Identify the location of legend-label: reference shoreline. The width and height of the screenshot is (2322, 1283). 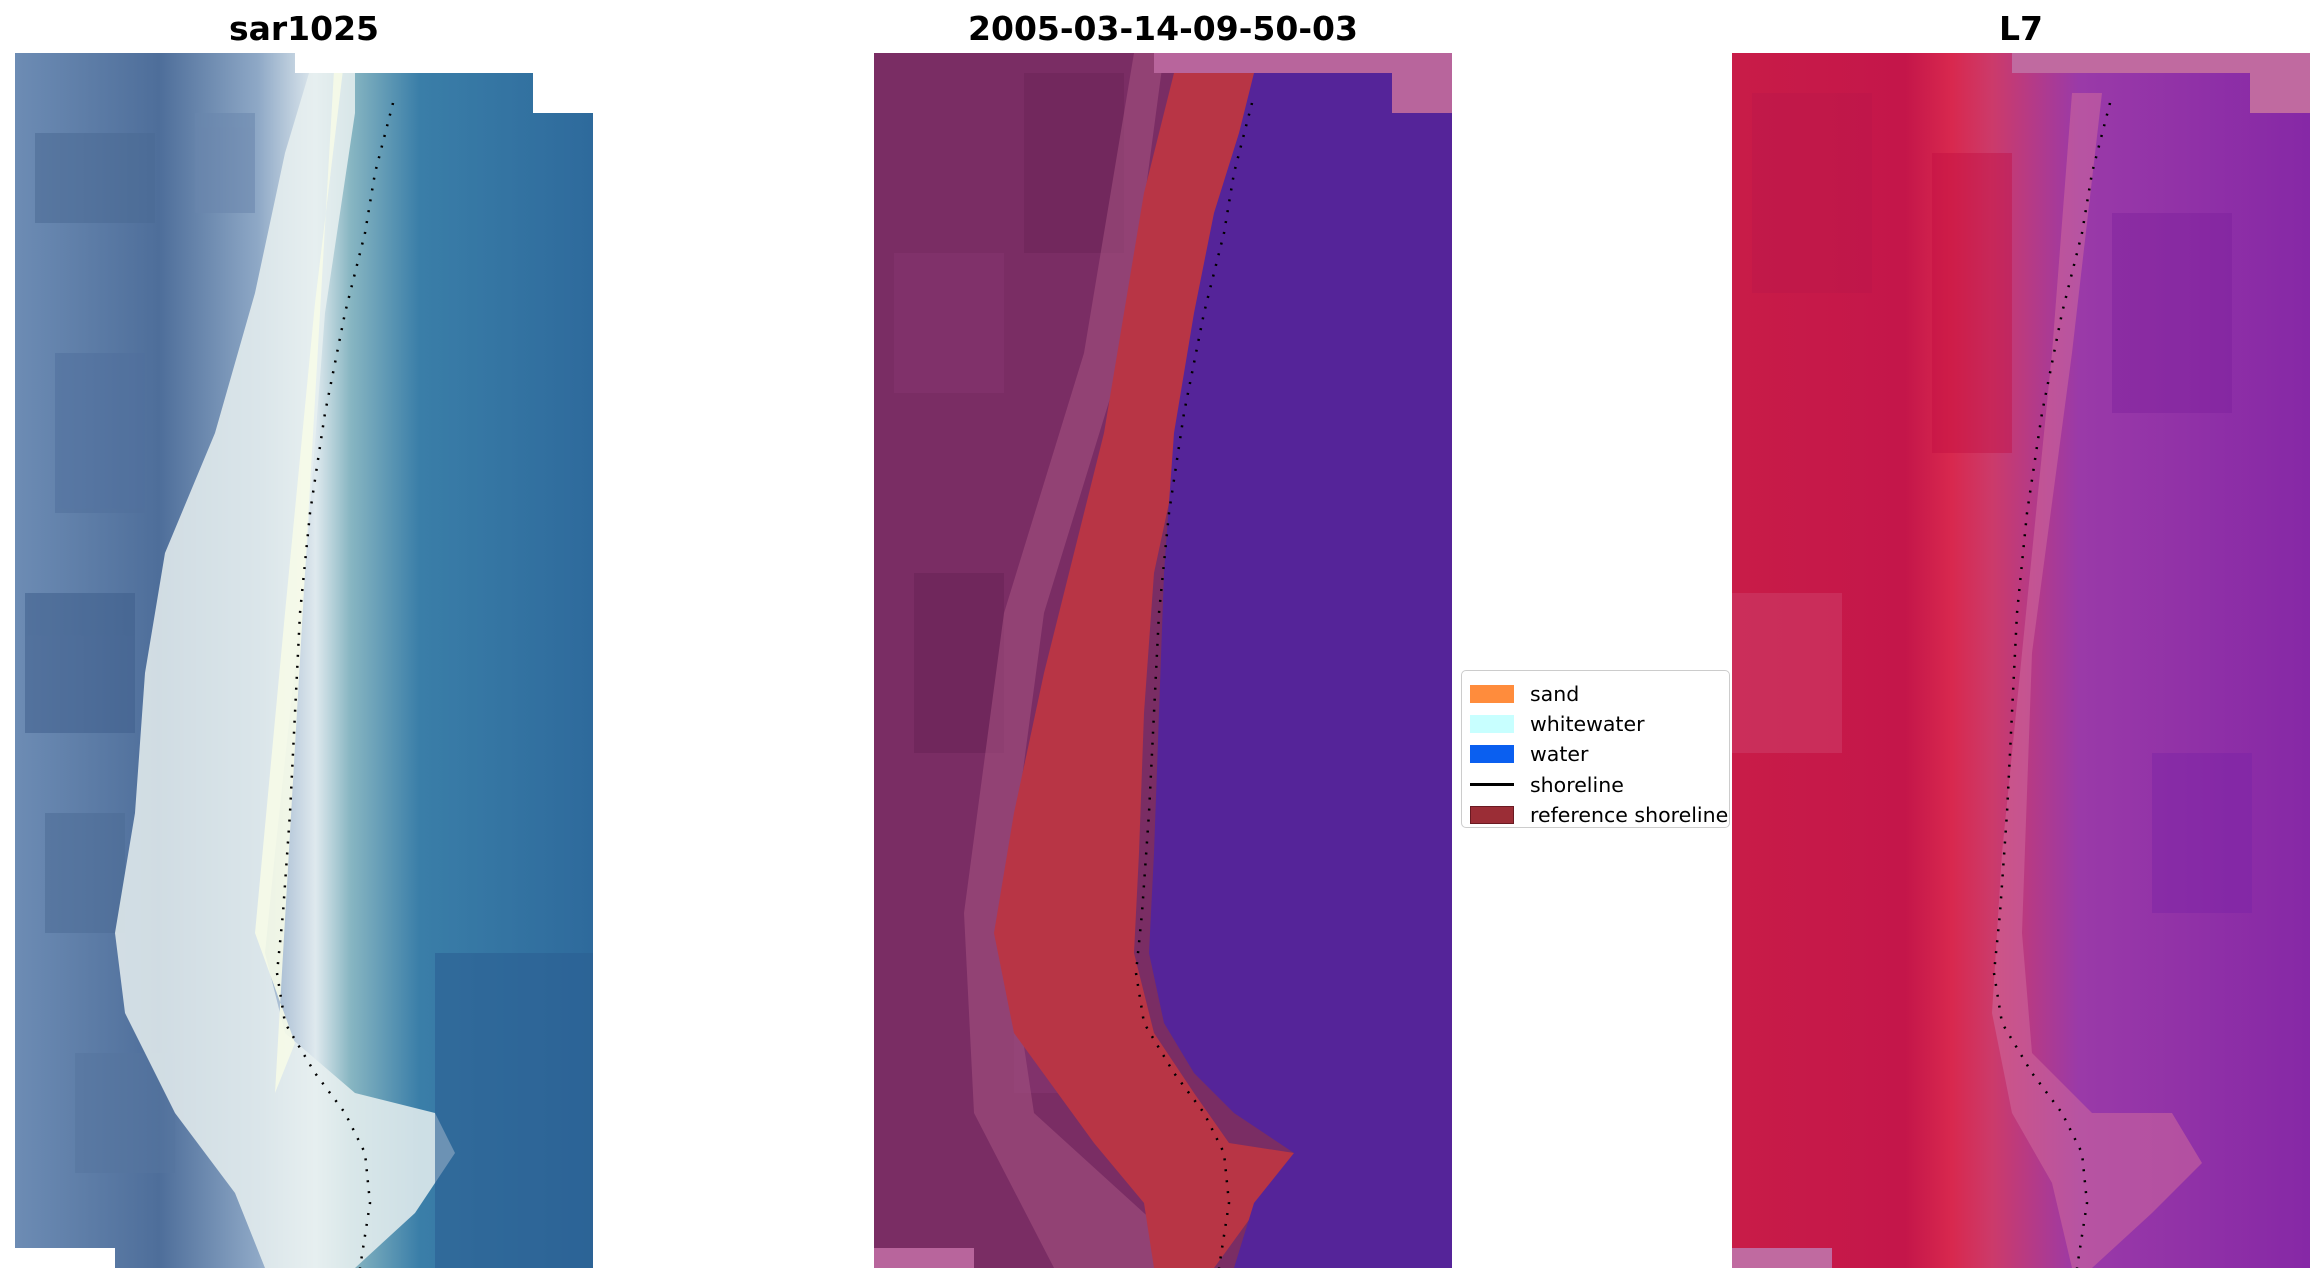
(1629, 814).